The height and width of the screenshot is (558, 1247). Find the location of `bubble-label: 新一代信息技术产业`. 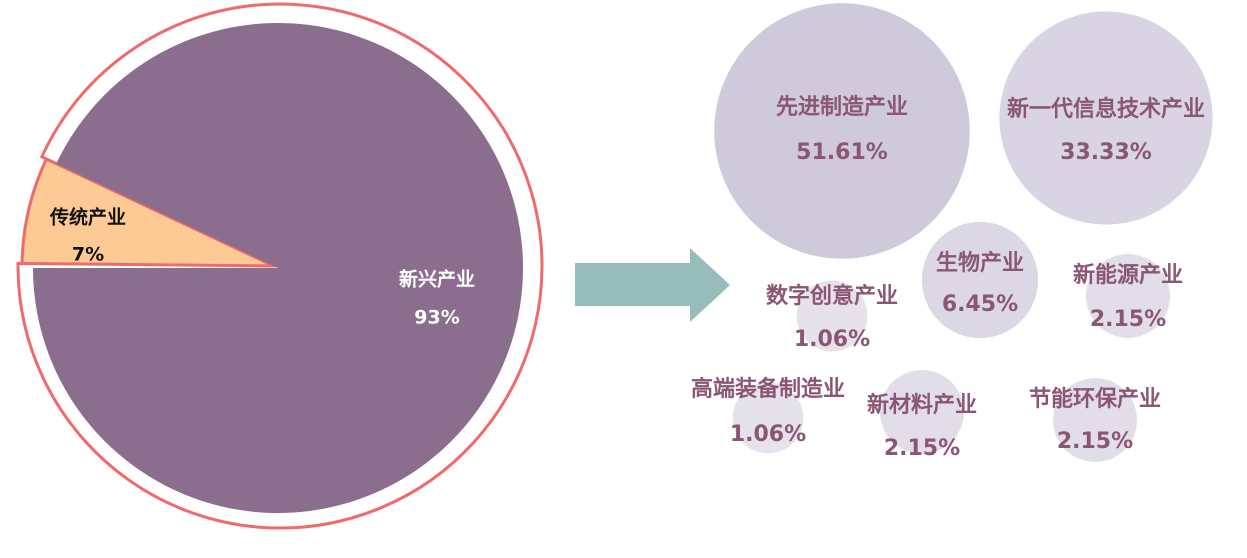

bubble-label: 新一代信息技术产业 is located at coordinates (1106, 109).